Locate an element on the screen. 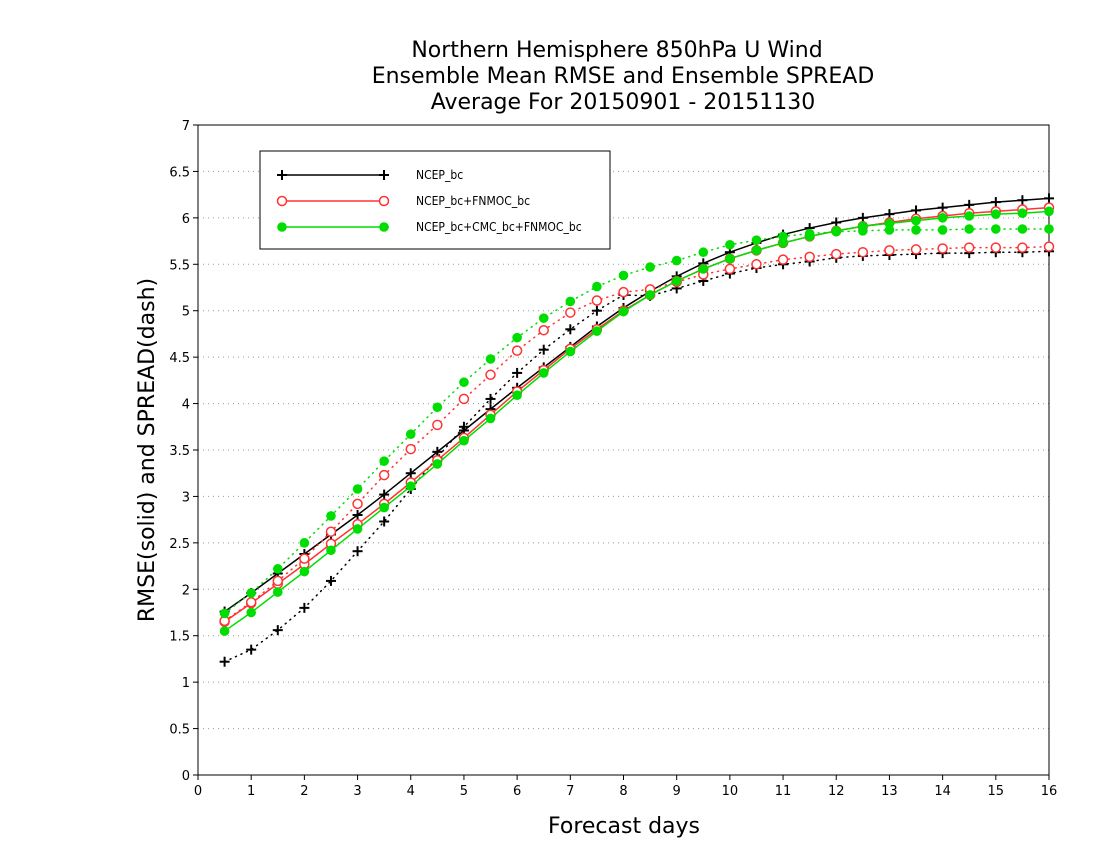  y-axis-ticks: 0 0.5 1 1.5 2 2.5 3 3.5 4 4.5 5 5.5 6 6.5 7 is located at coordinates (183, 451).